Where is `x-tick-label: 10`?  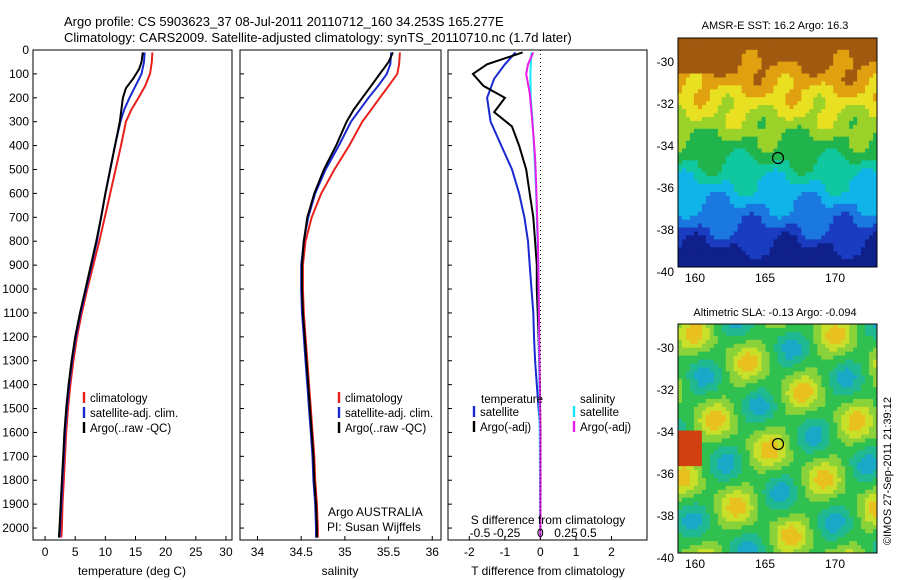 x-tick-label: 10 is located at coordinates (106, 552).